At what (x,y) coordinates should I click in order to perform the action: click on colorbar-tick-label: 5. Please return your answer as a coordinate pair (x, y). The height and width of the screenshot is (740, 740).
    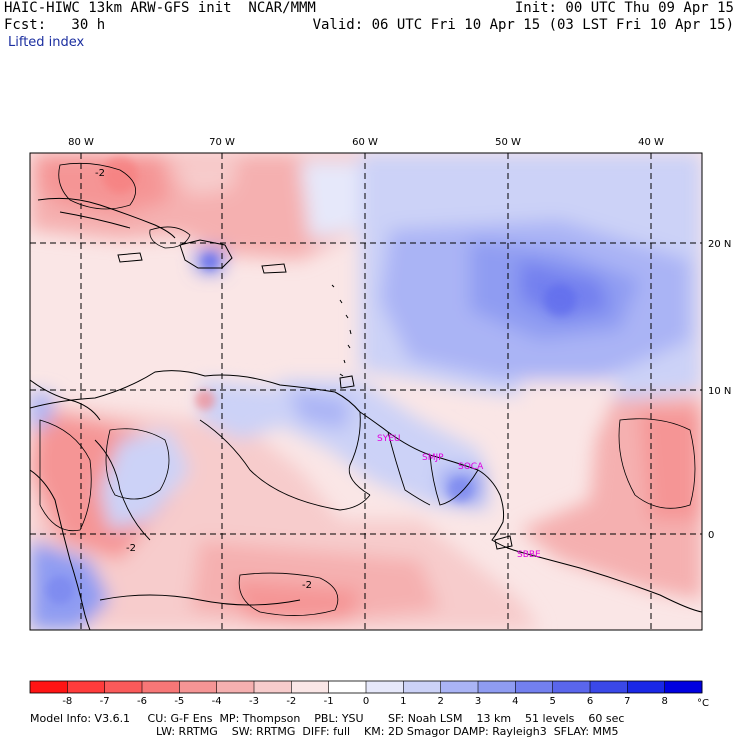
    Looking at the image, I should click on (552, 701).